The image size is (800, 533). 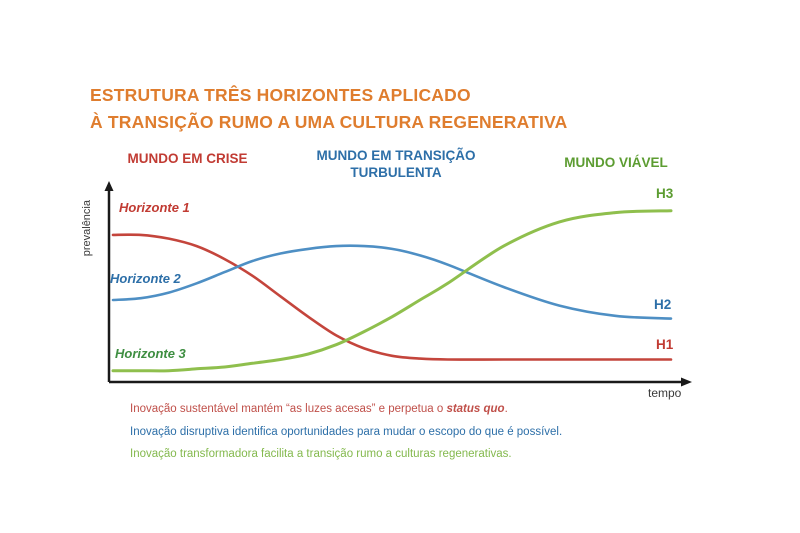 What do you see at coordinates (87, 228) in the screenshot?
I see `y-axis-label: prevalência` at bounding box center [87, 228].